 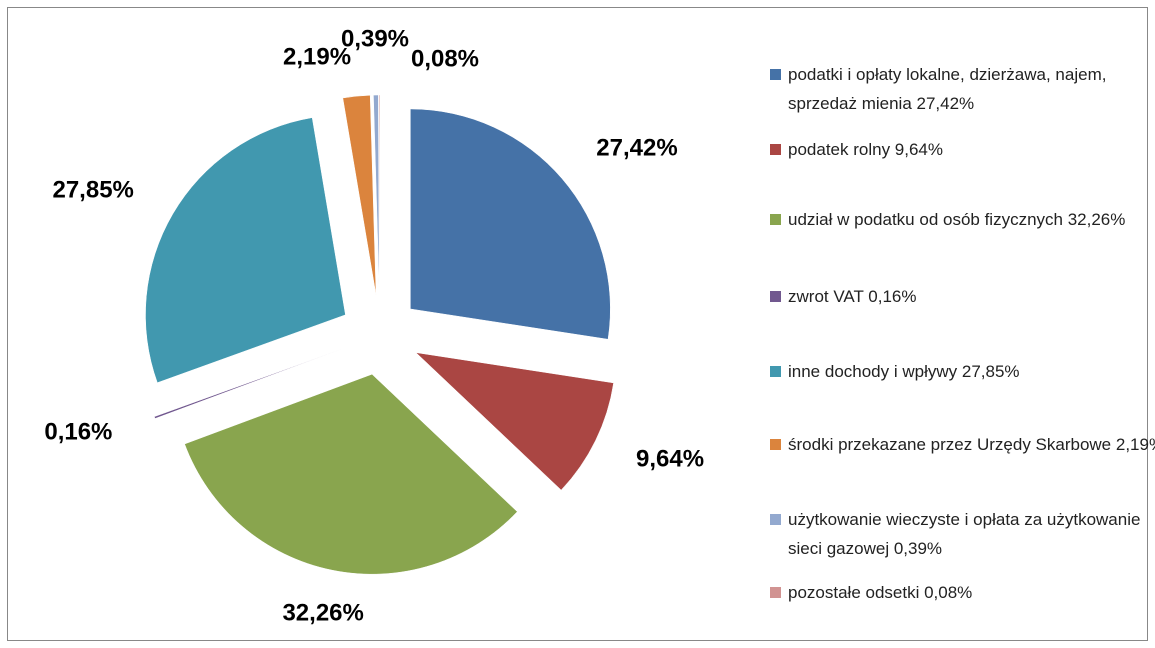 What do you see at coordinates (962, 149) in the screenshot?
I see `legend-item: podatek rolny 9,64%` at bounding box center [962, 149].